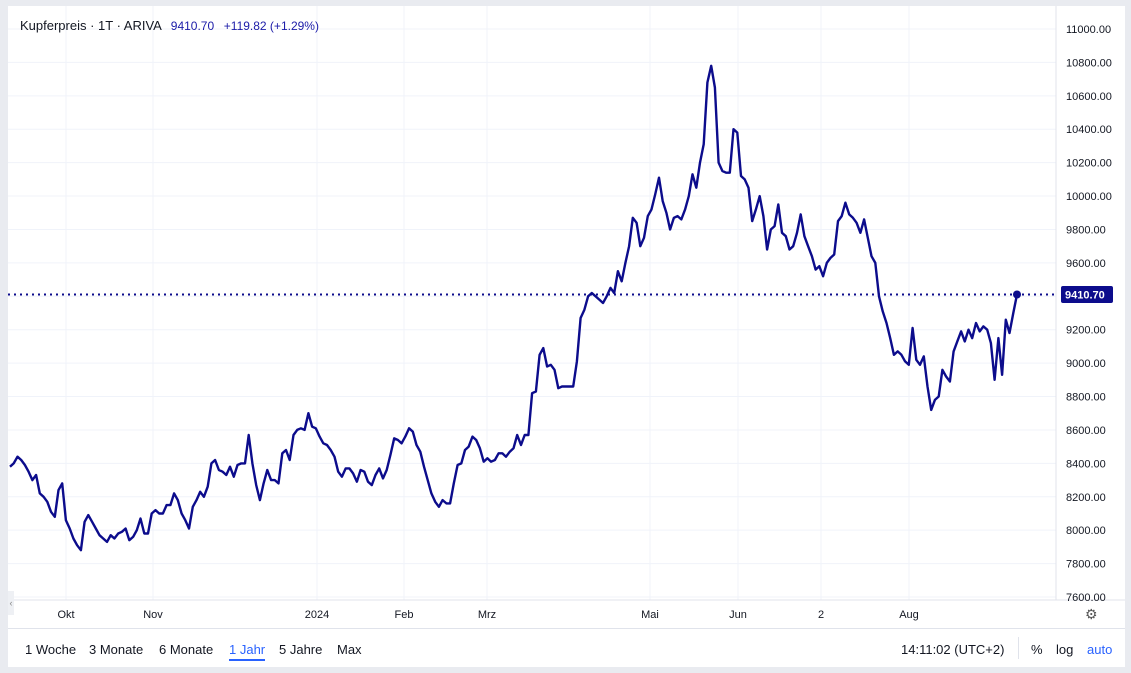 This screenshot has width=1131, height=673. I want to click on x-tick-label: Jun, so click(738, 615).